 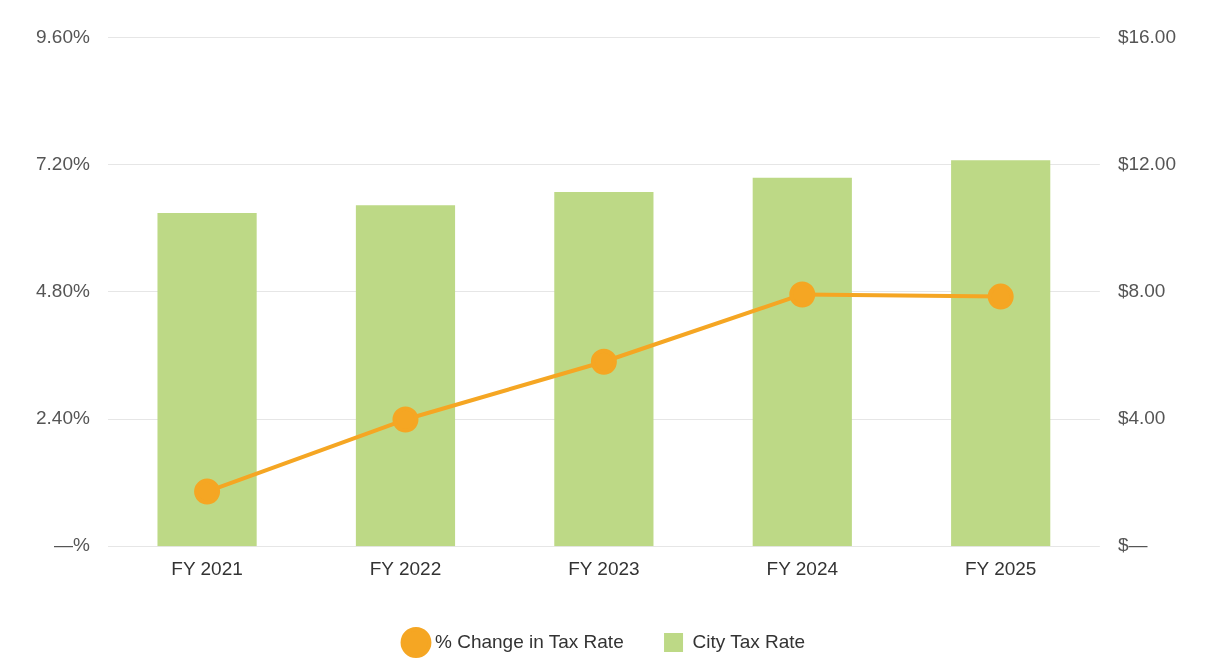 I want to click on y2-tick-label: $16.00, so click(x=1147, y=36).